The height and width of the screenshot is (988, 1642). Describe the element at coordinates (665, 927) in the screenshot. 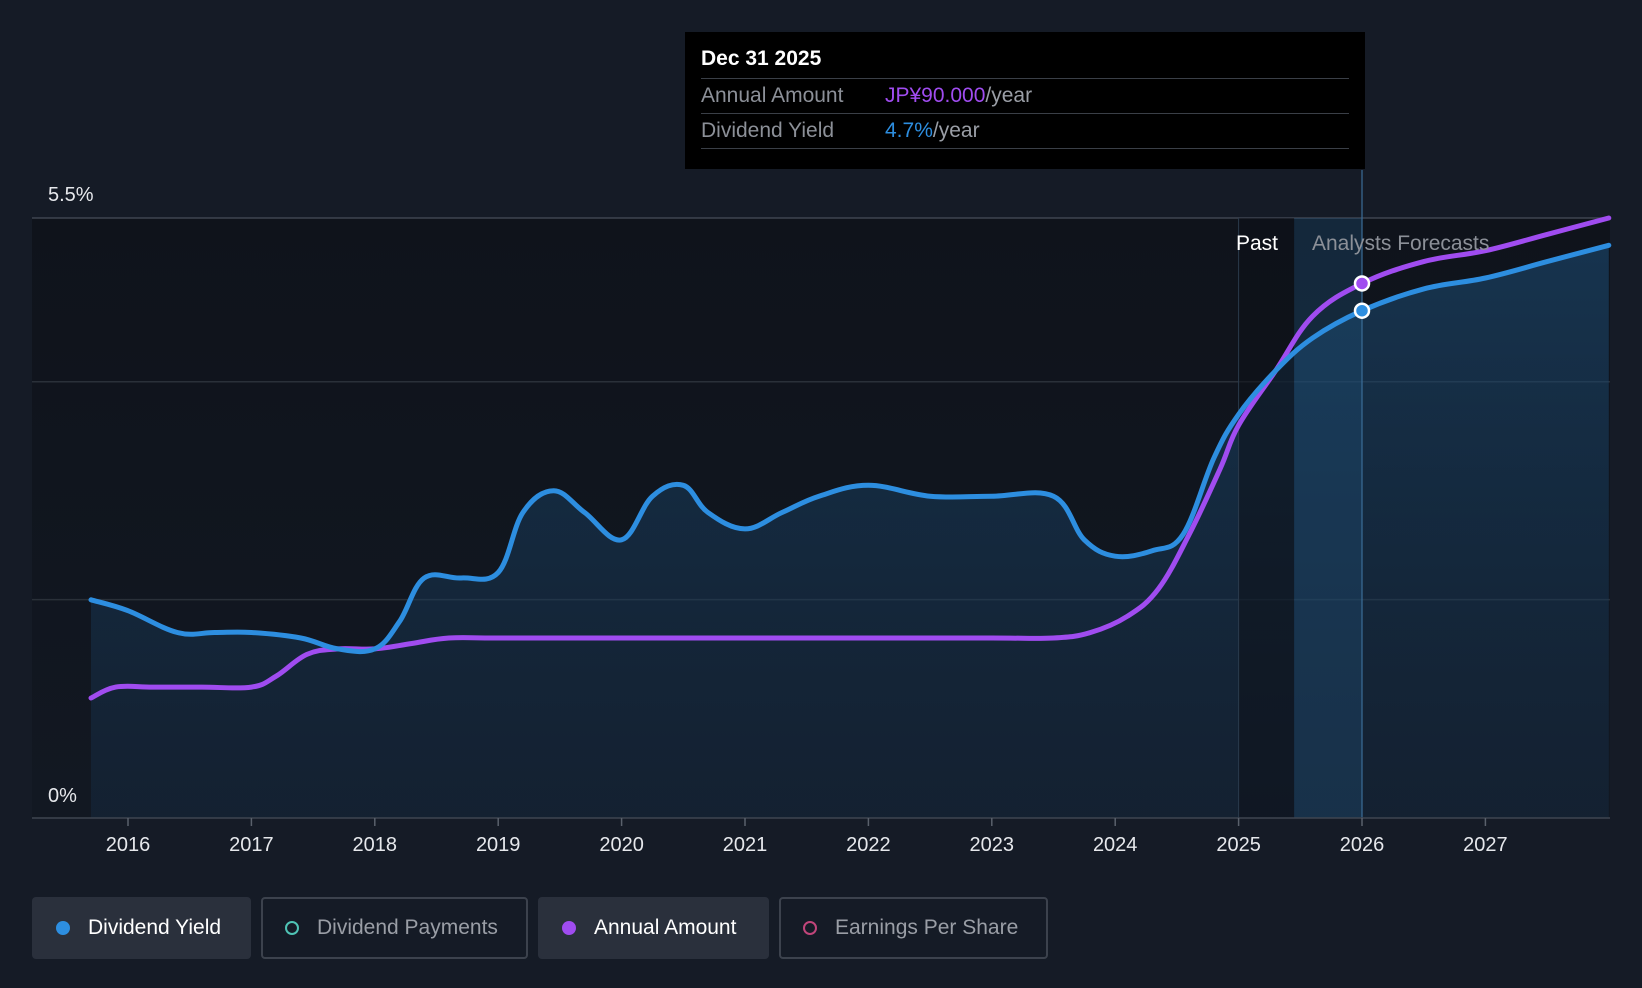

I see `legend-annual-amount-label: Annual Amount` at that location.